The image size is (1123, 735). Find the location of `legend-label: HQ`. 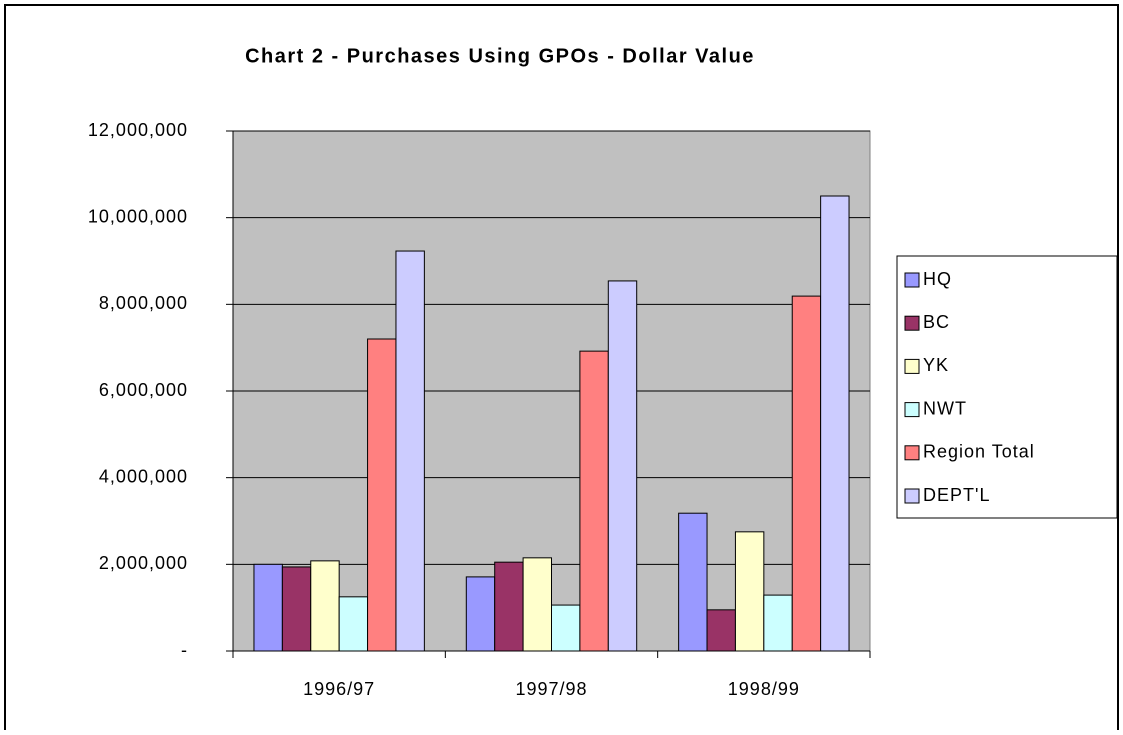

legend-label: HQ is located at coordinates (937, 279).